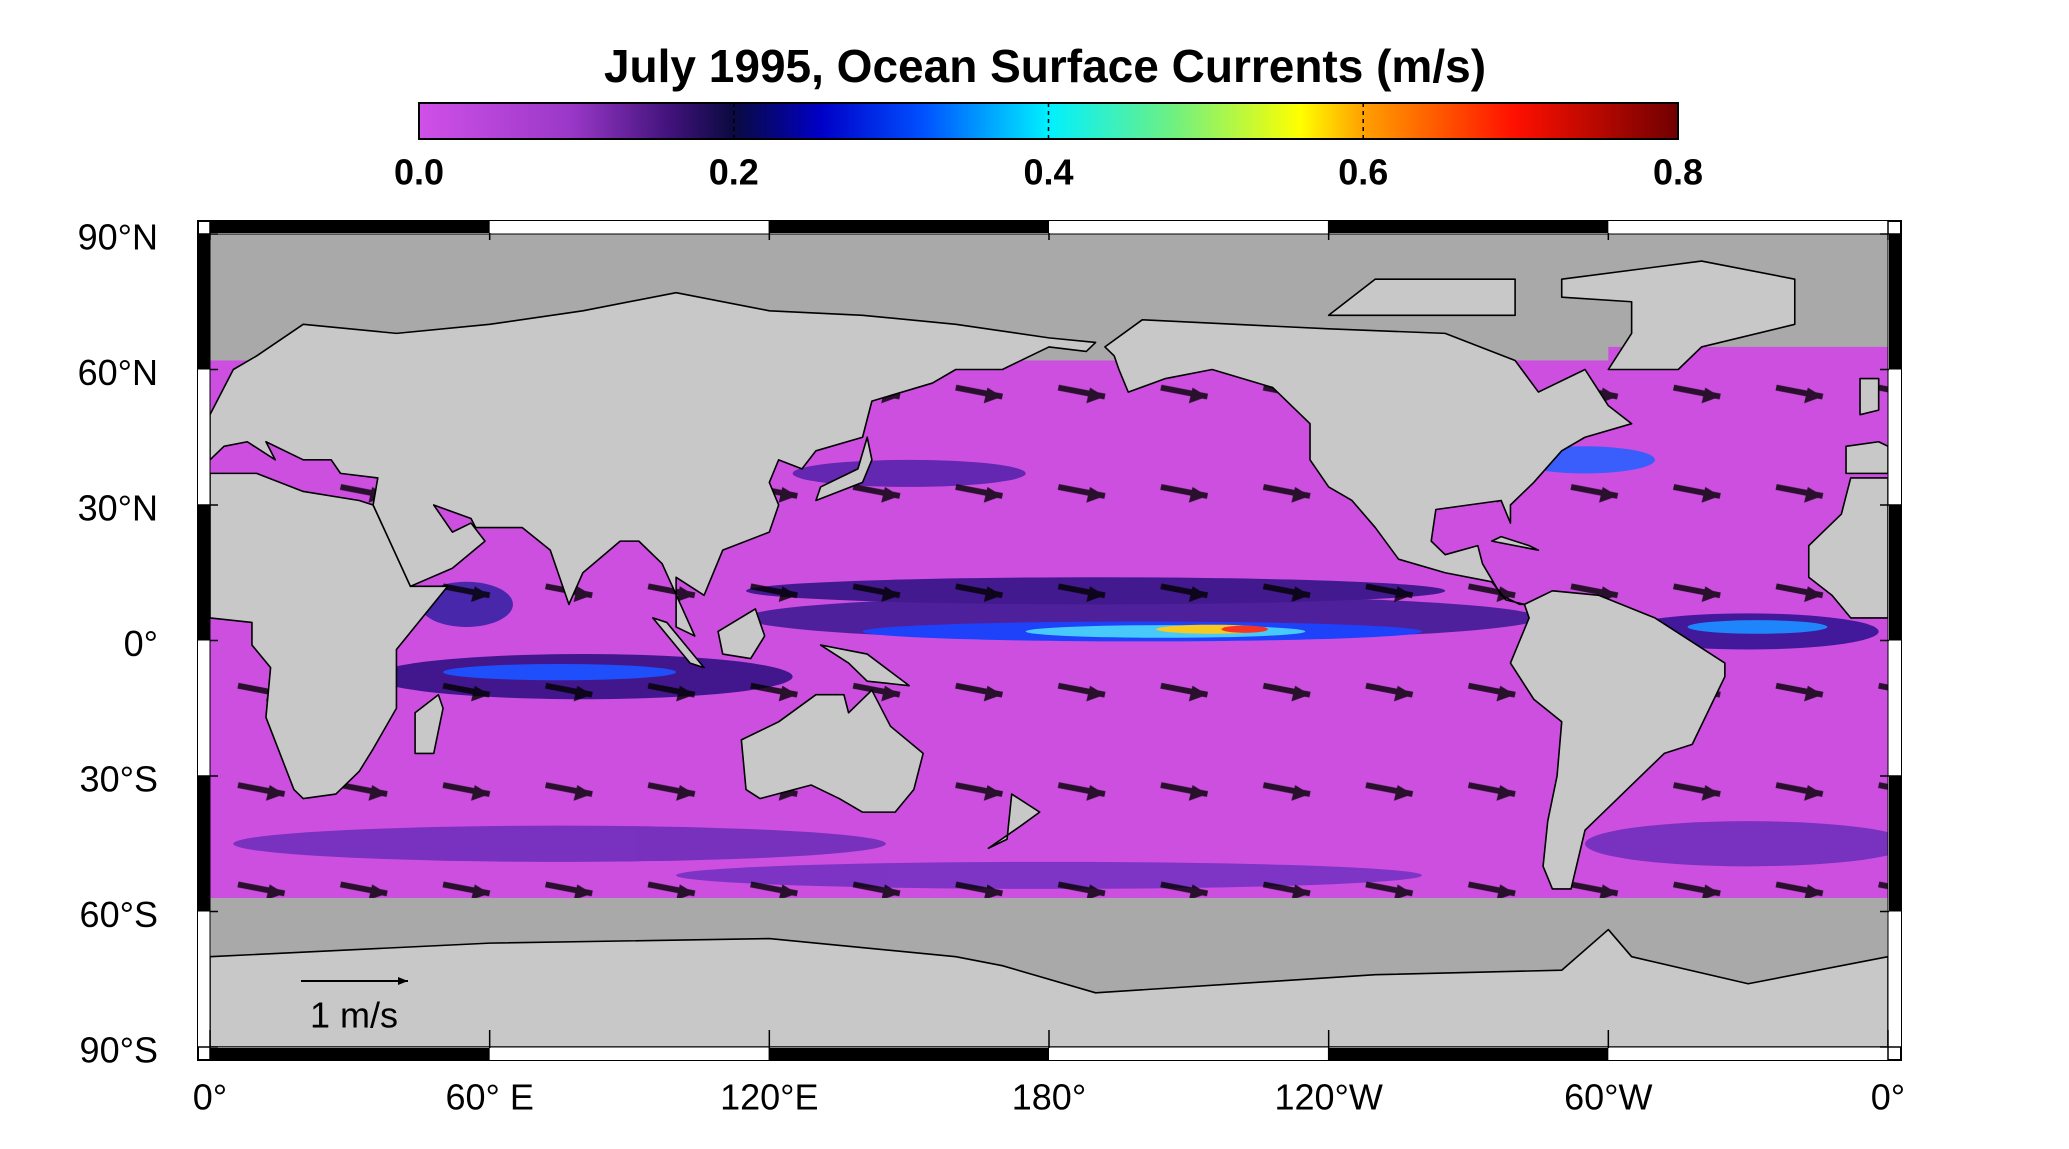 This screenshot has width=2069, height=1149. What do you see at coordinates (118, 237) in the screenshot?
I see `lat-label: 90°N` at bounding box center [118, 237].